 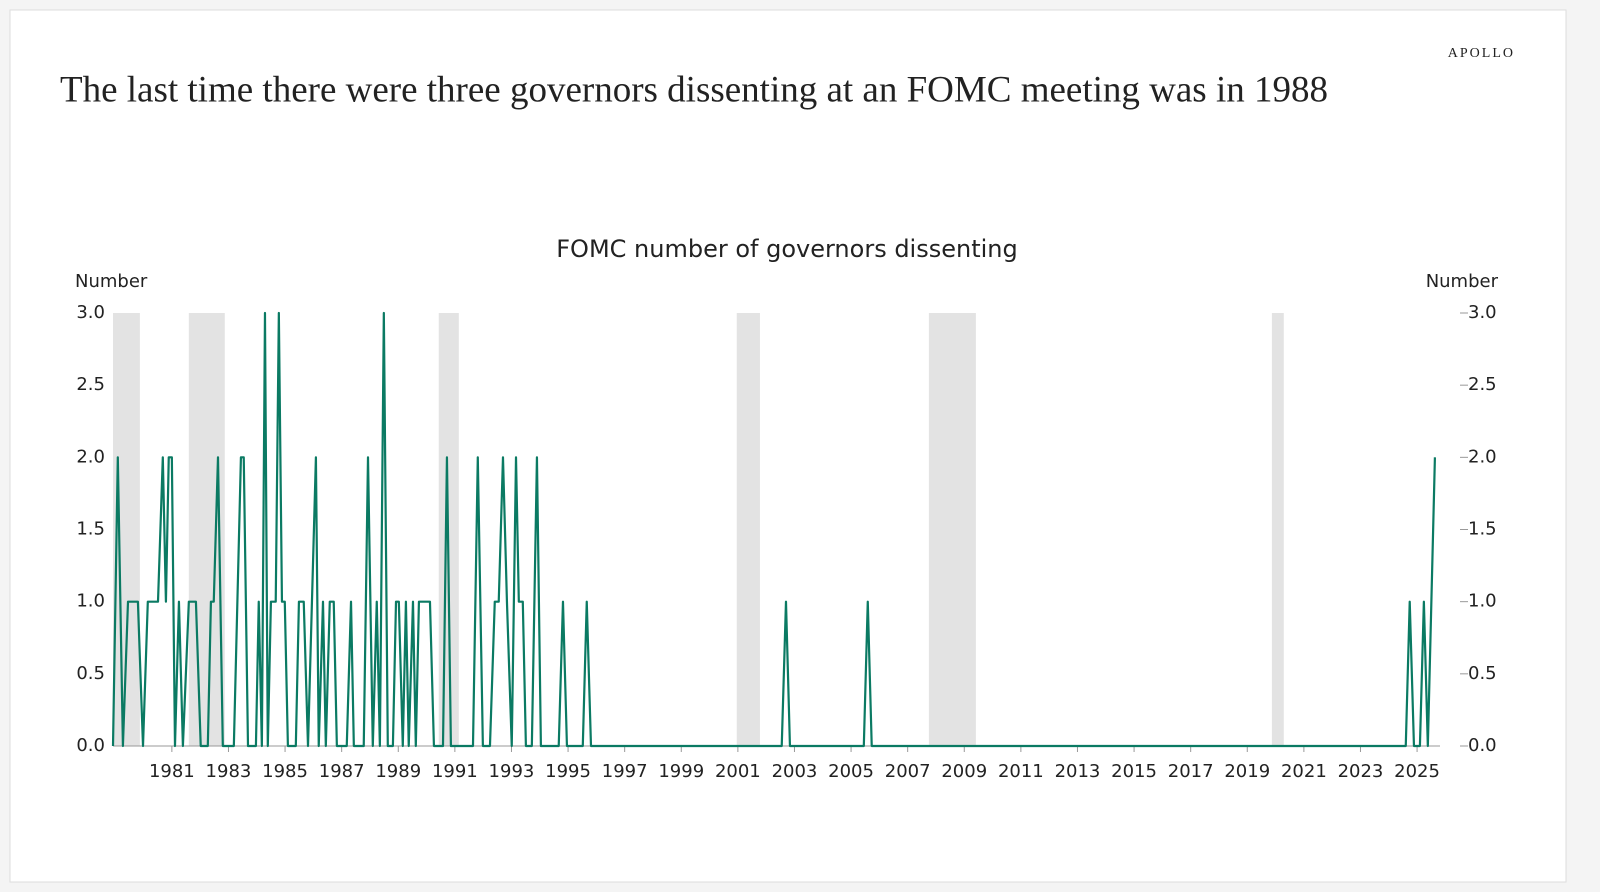 What do you see at coordinates (1482, 312) in the screenshot?
I see `y2-tick-label: 3.0` at bounding box center [1482, 312].